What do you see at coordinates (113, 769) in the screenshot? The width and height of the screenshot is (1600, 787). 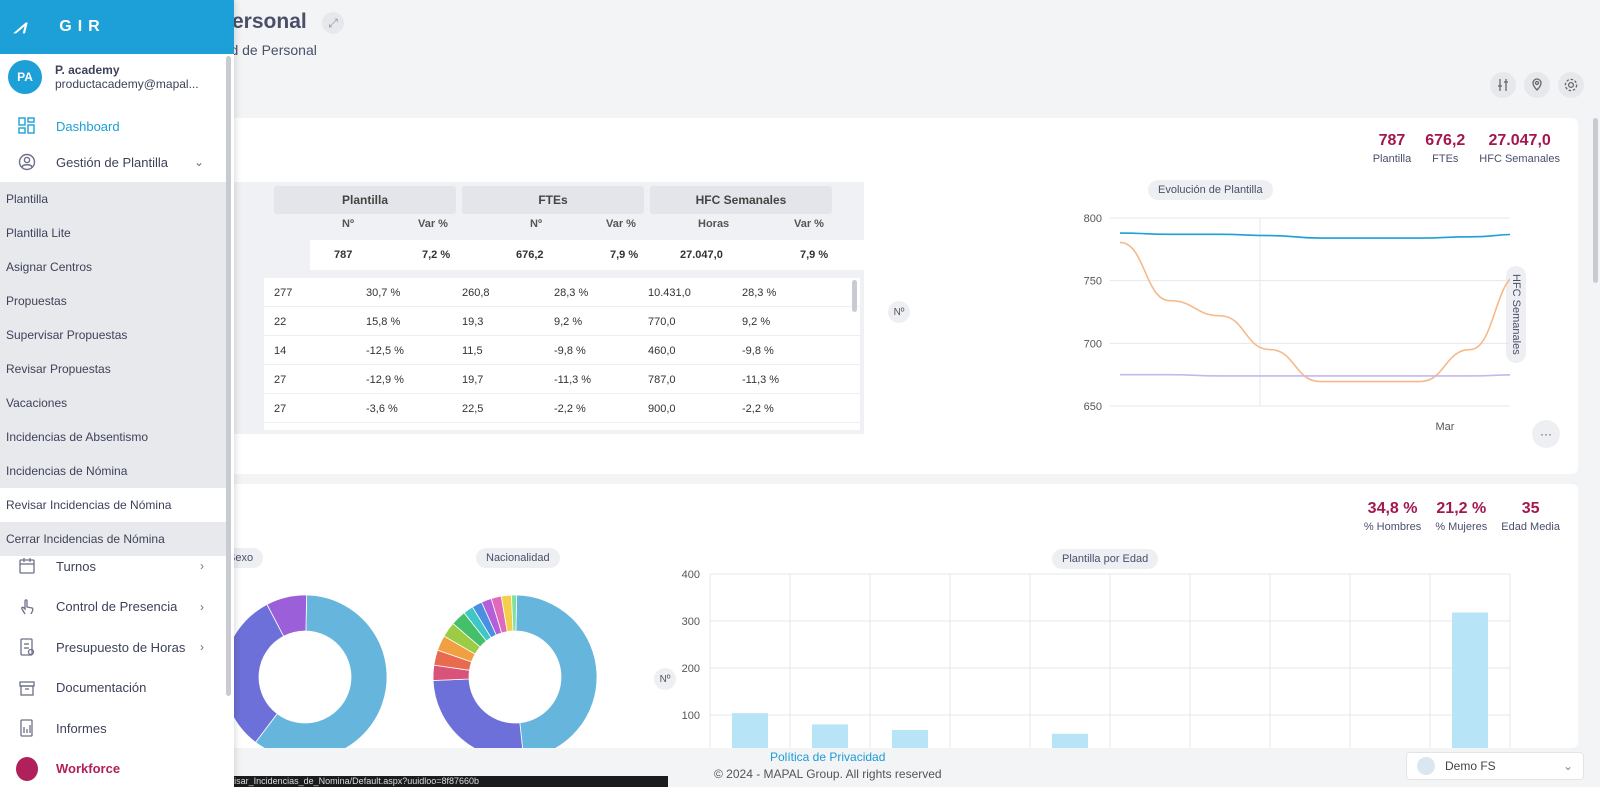 I see `sidebar-item: Workforce` at bounding box center [113, 769].